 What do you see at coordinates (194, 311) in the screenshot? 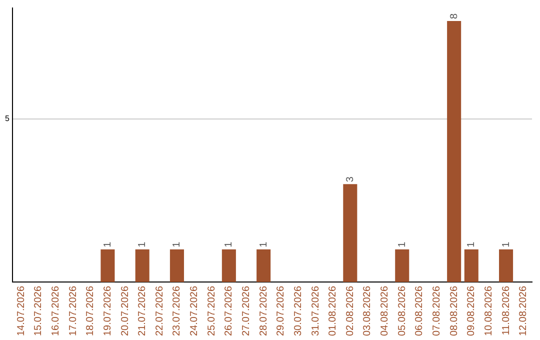
I see `x-tick-label: 24.07.2026` at bounding box center [194, 311].